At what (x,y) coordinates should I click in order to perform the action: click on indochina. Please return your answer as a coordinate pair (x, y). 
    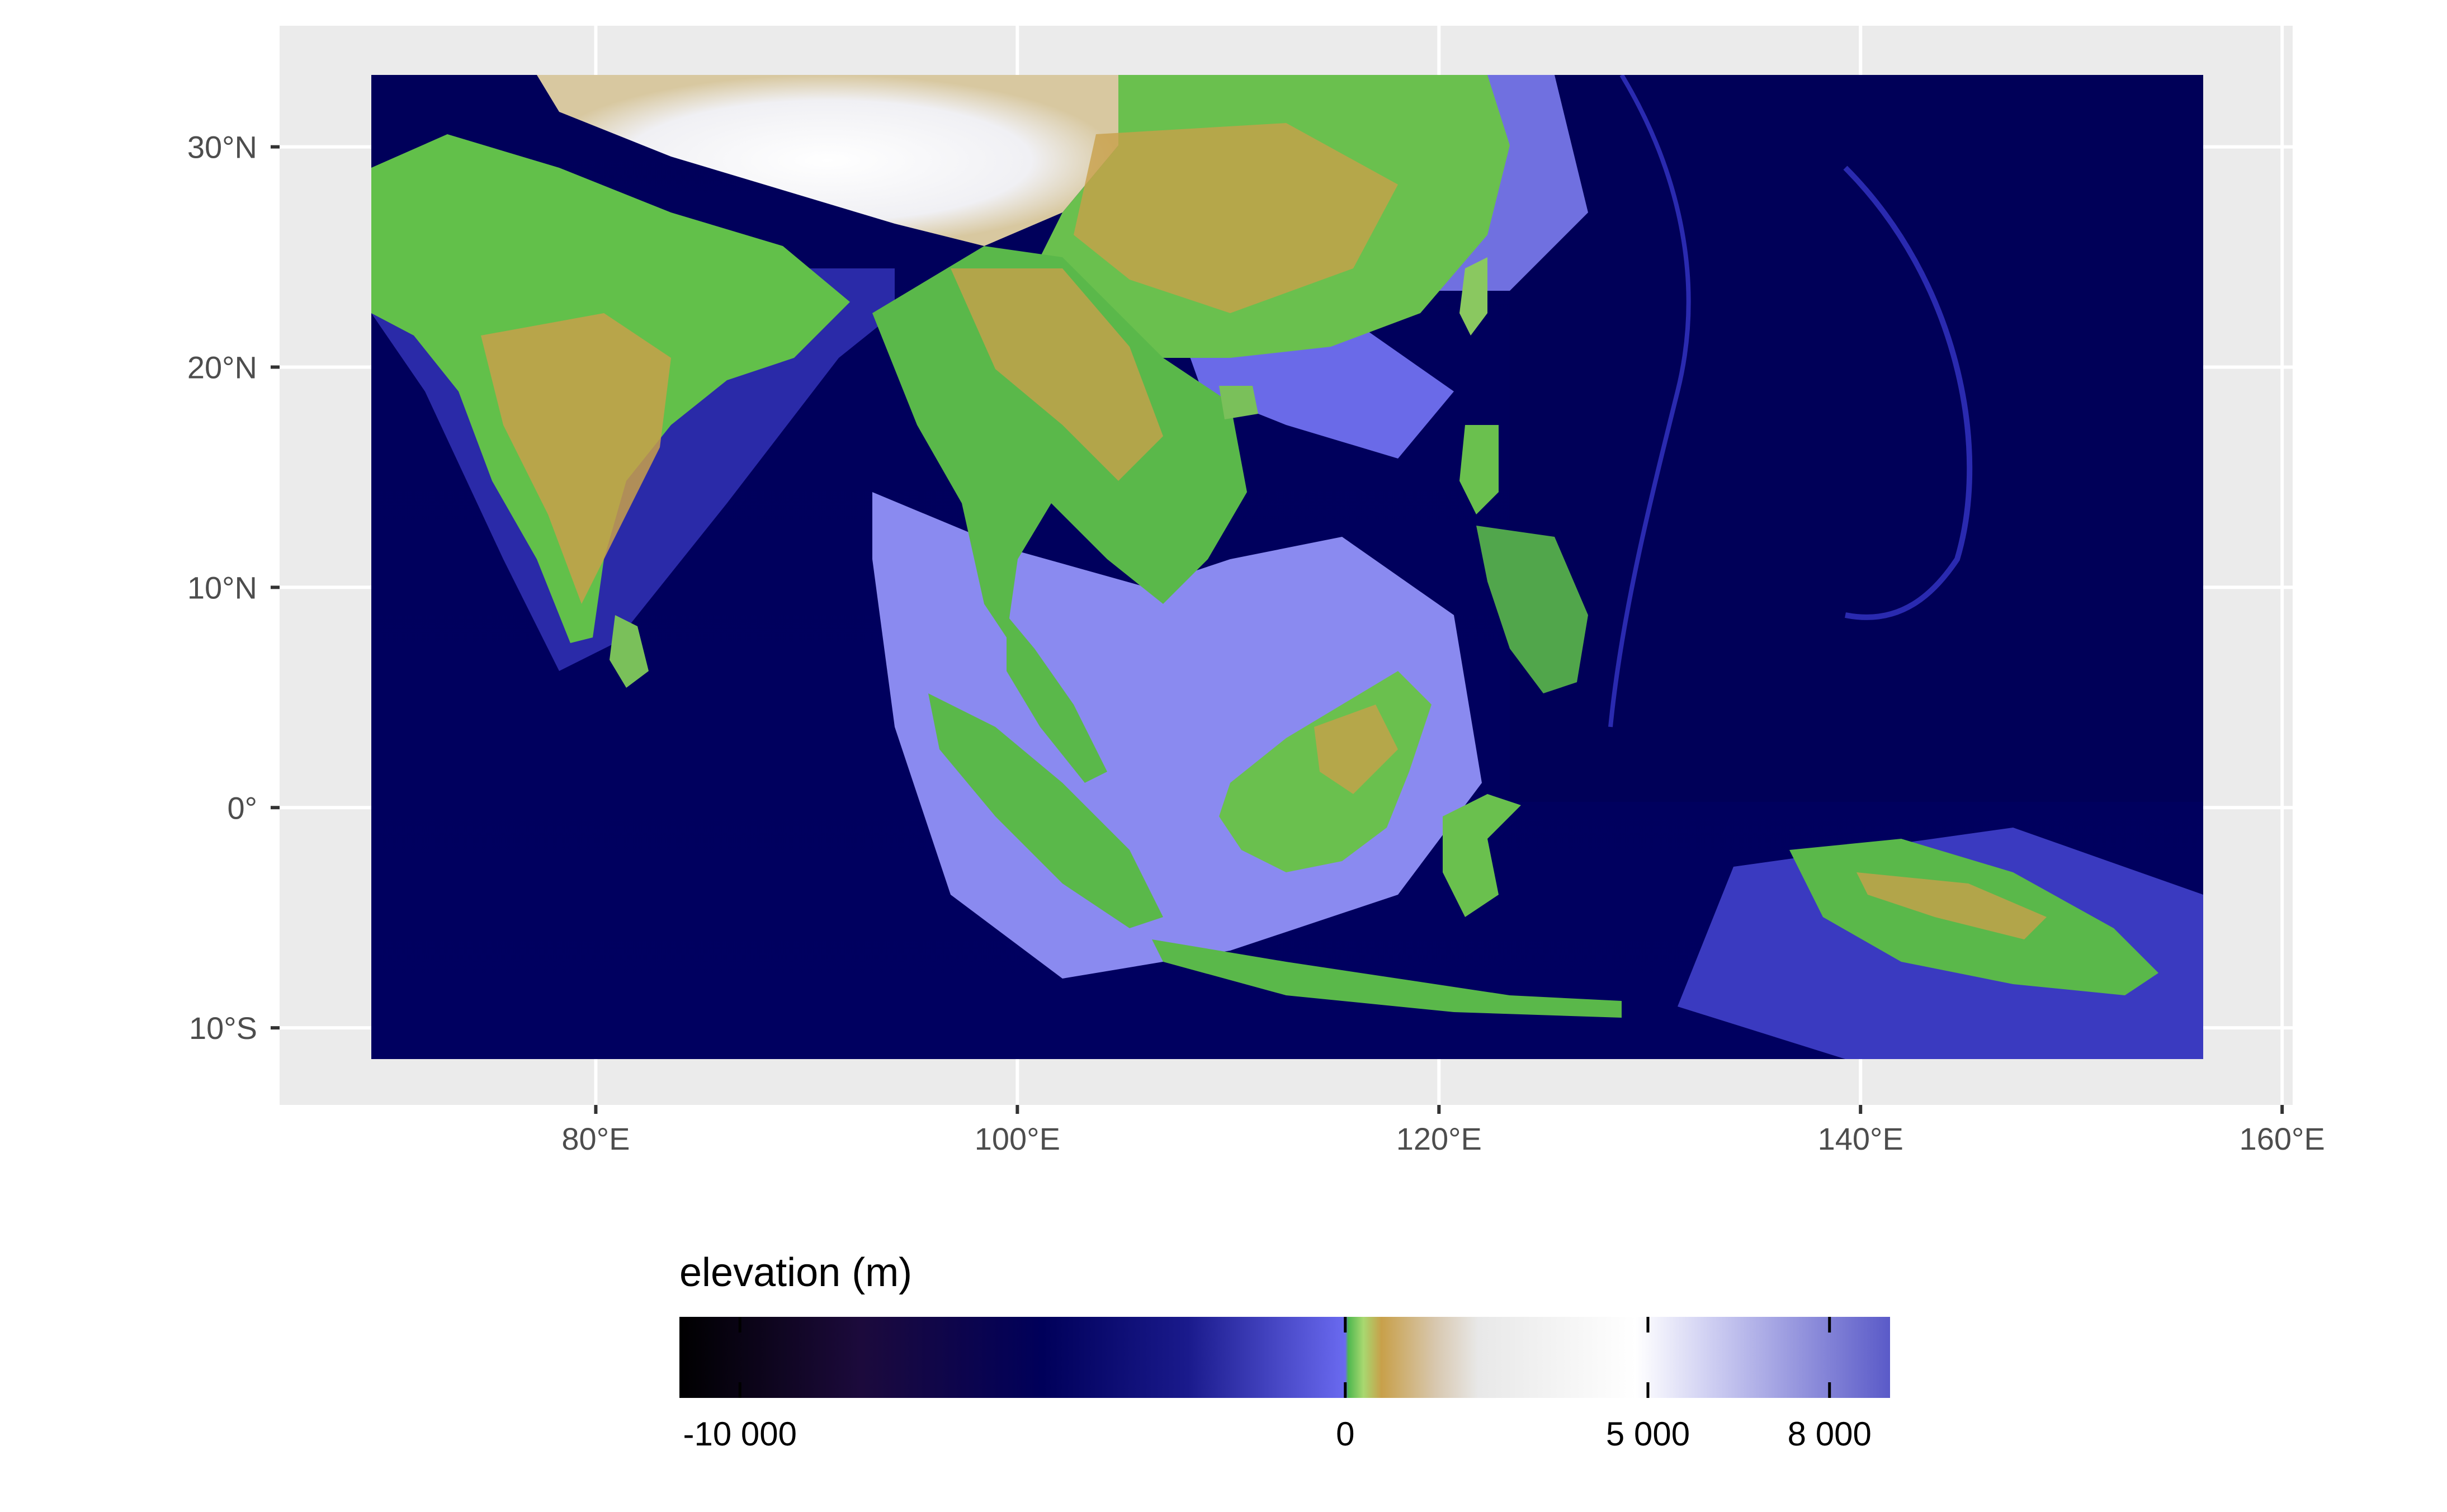
    Looking at the image, I should click on (1059, 441).